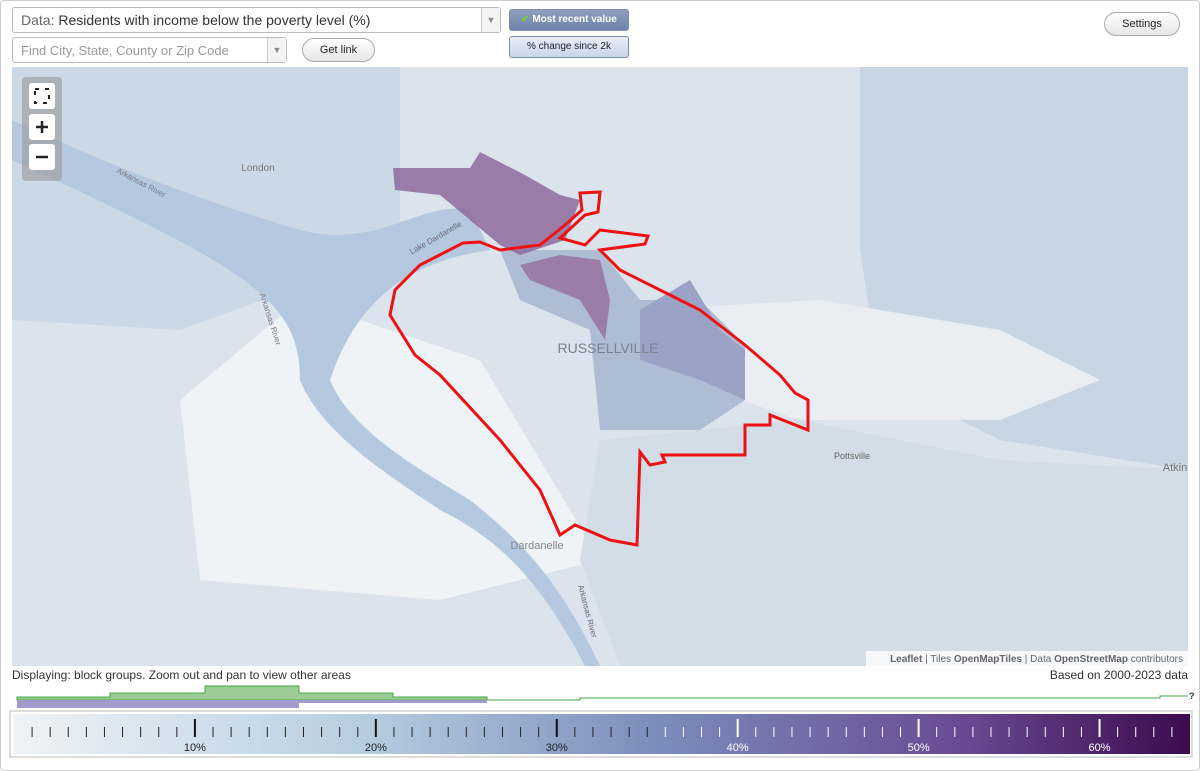 The image size is (1200, 771). What do you see at coordinates (1157, 659) in the screenshot?
I see `attribution-part: contributors` at bounding box center [1157, 659].